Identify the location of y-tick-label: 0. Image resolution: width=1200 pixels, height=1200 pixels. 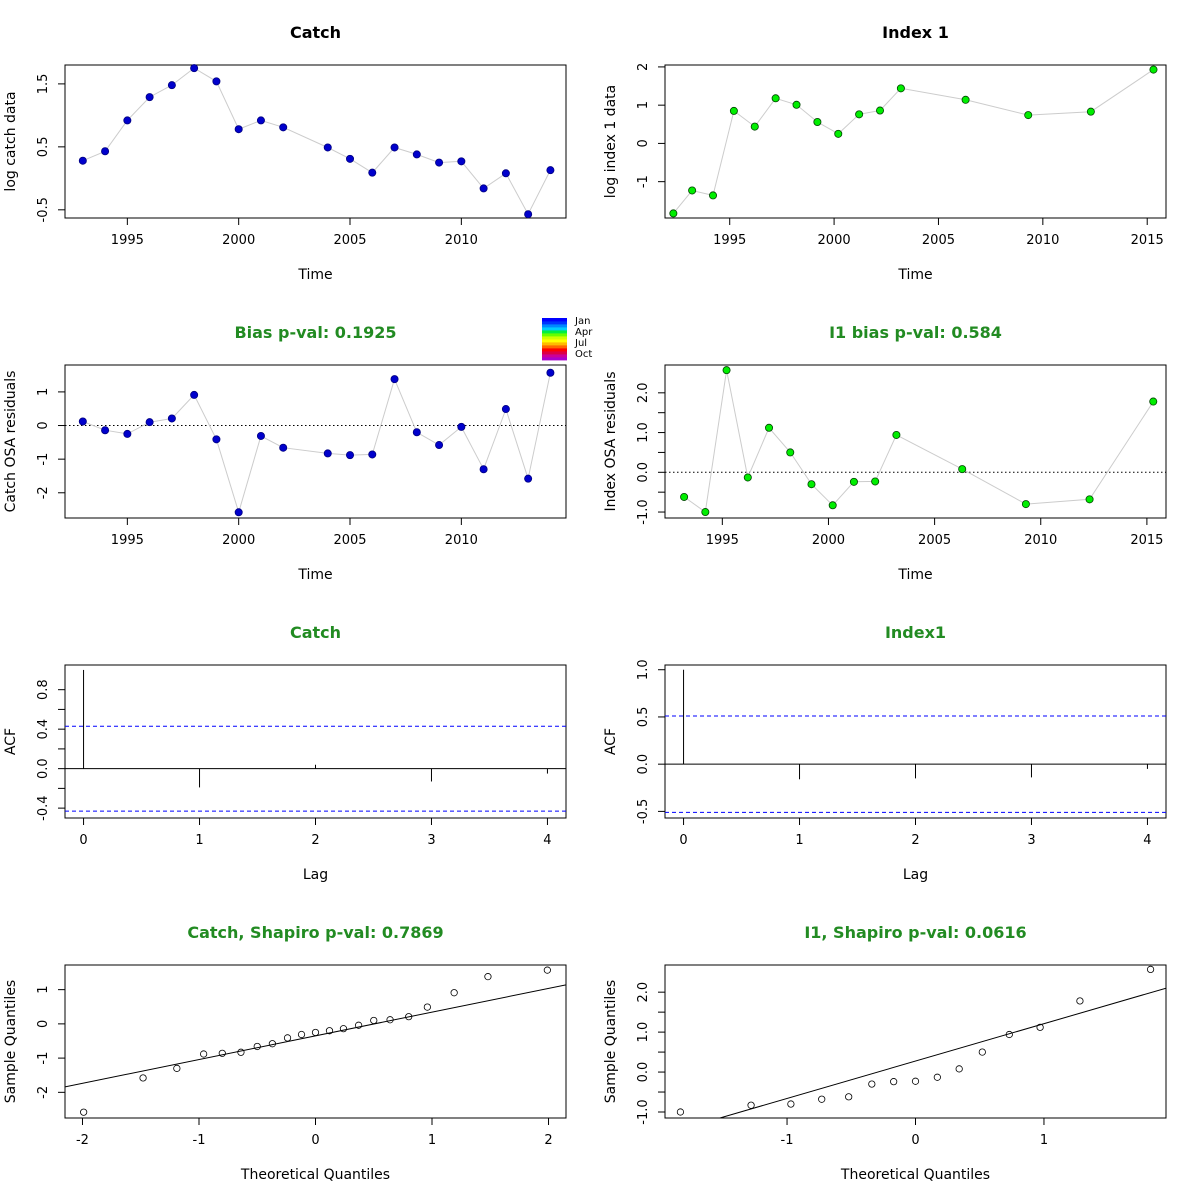
(643, 143).